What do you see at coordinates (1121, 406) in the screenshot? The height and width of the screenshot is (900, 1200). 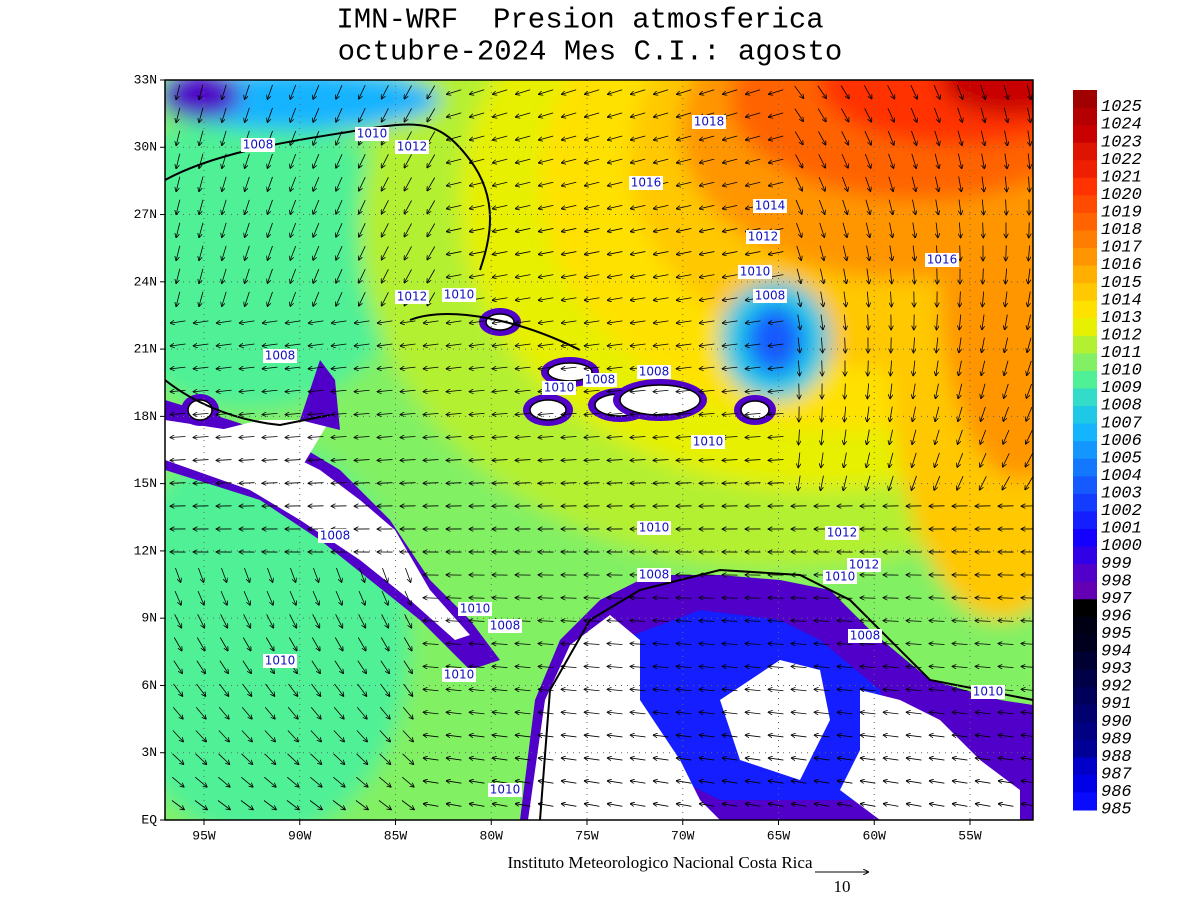 I see `colorbar-label: 1008` at bounding box center [1121, 406].